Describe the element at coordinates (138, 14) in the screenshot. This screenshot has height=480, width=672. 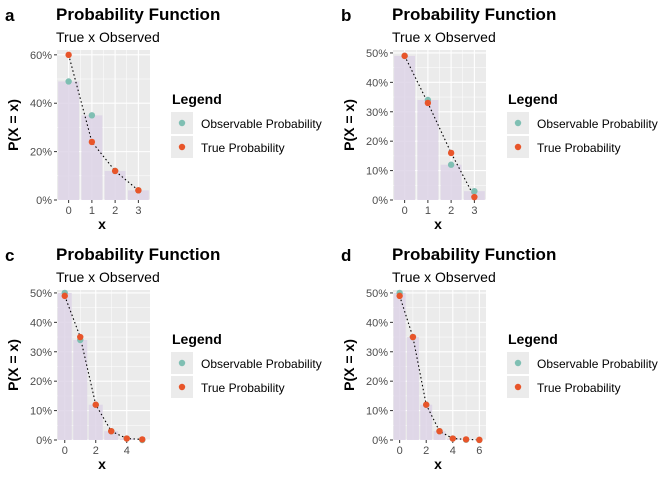
I see `chart-title-a: Probability Function` at that location.